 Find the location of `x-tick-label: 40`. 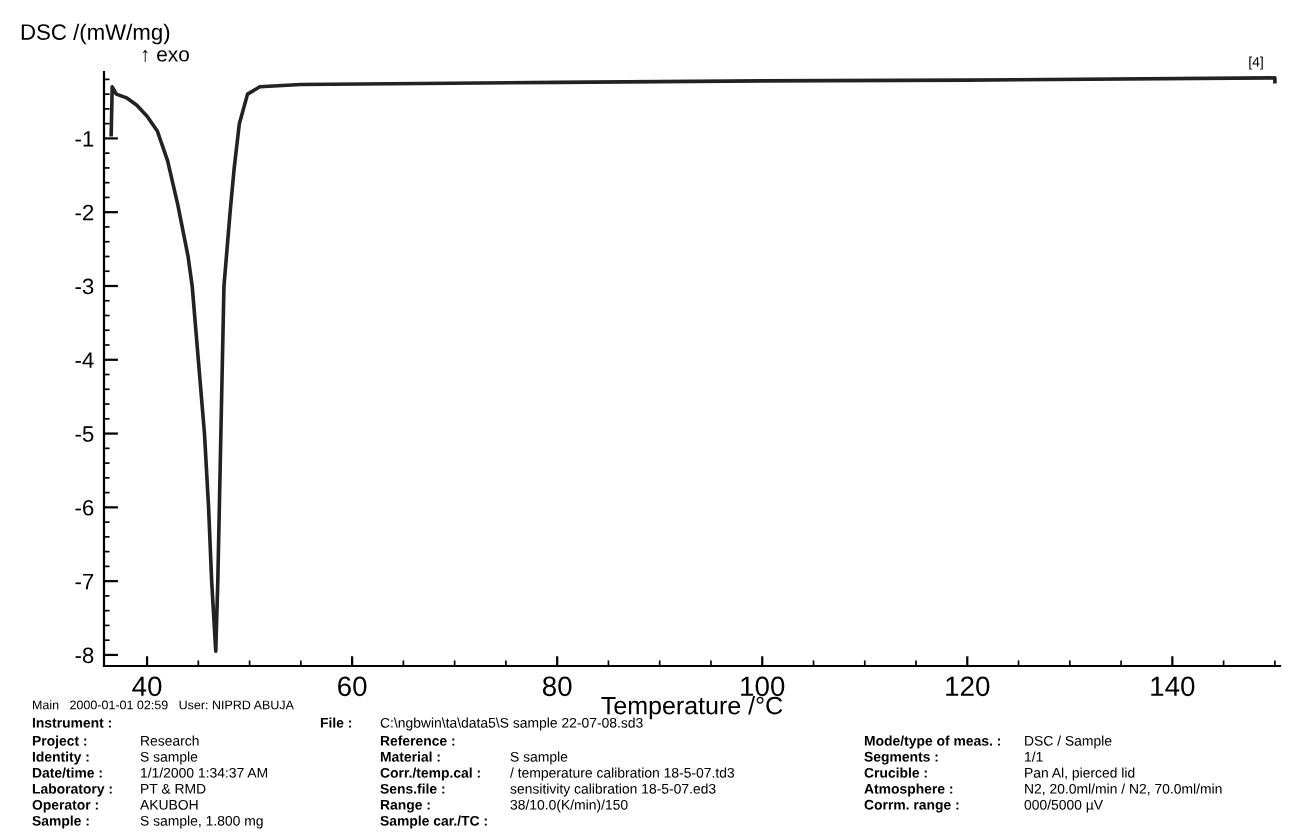

x-tick-label: 40 is located at coordinates (147, 686).